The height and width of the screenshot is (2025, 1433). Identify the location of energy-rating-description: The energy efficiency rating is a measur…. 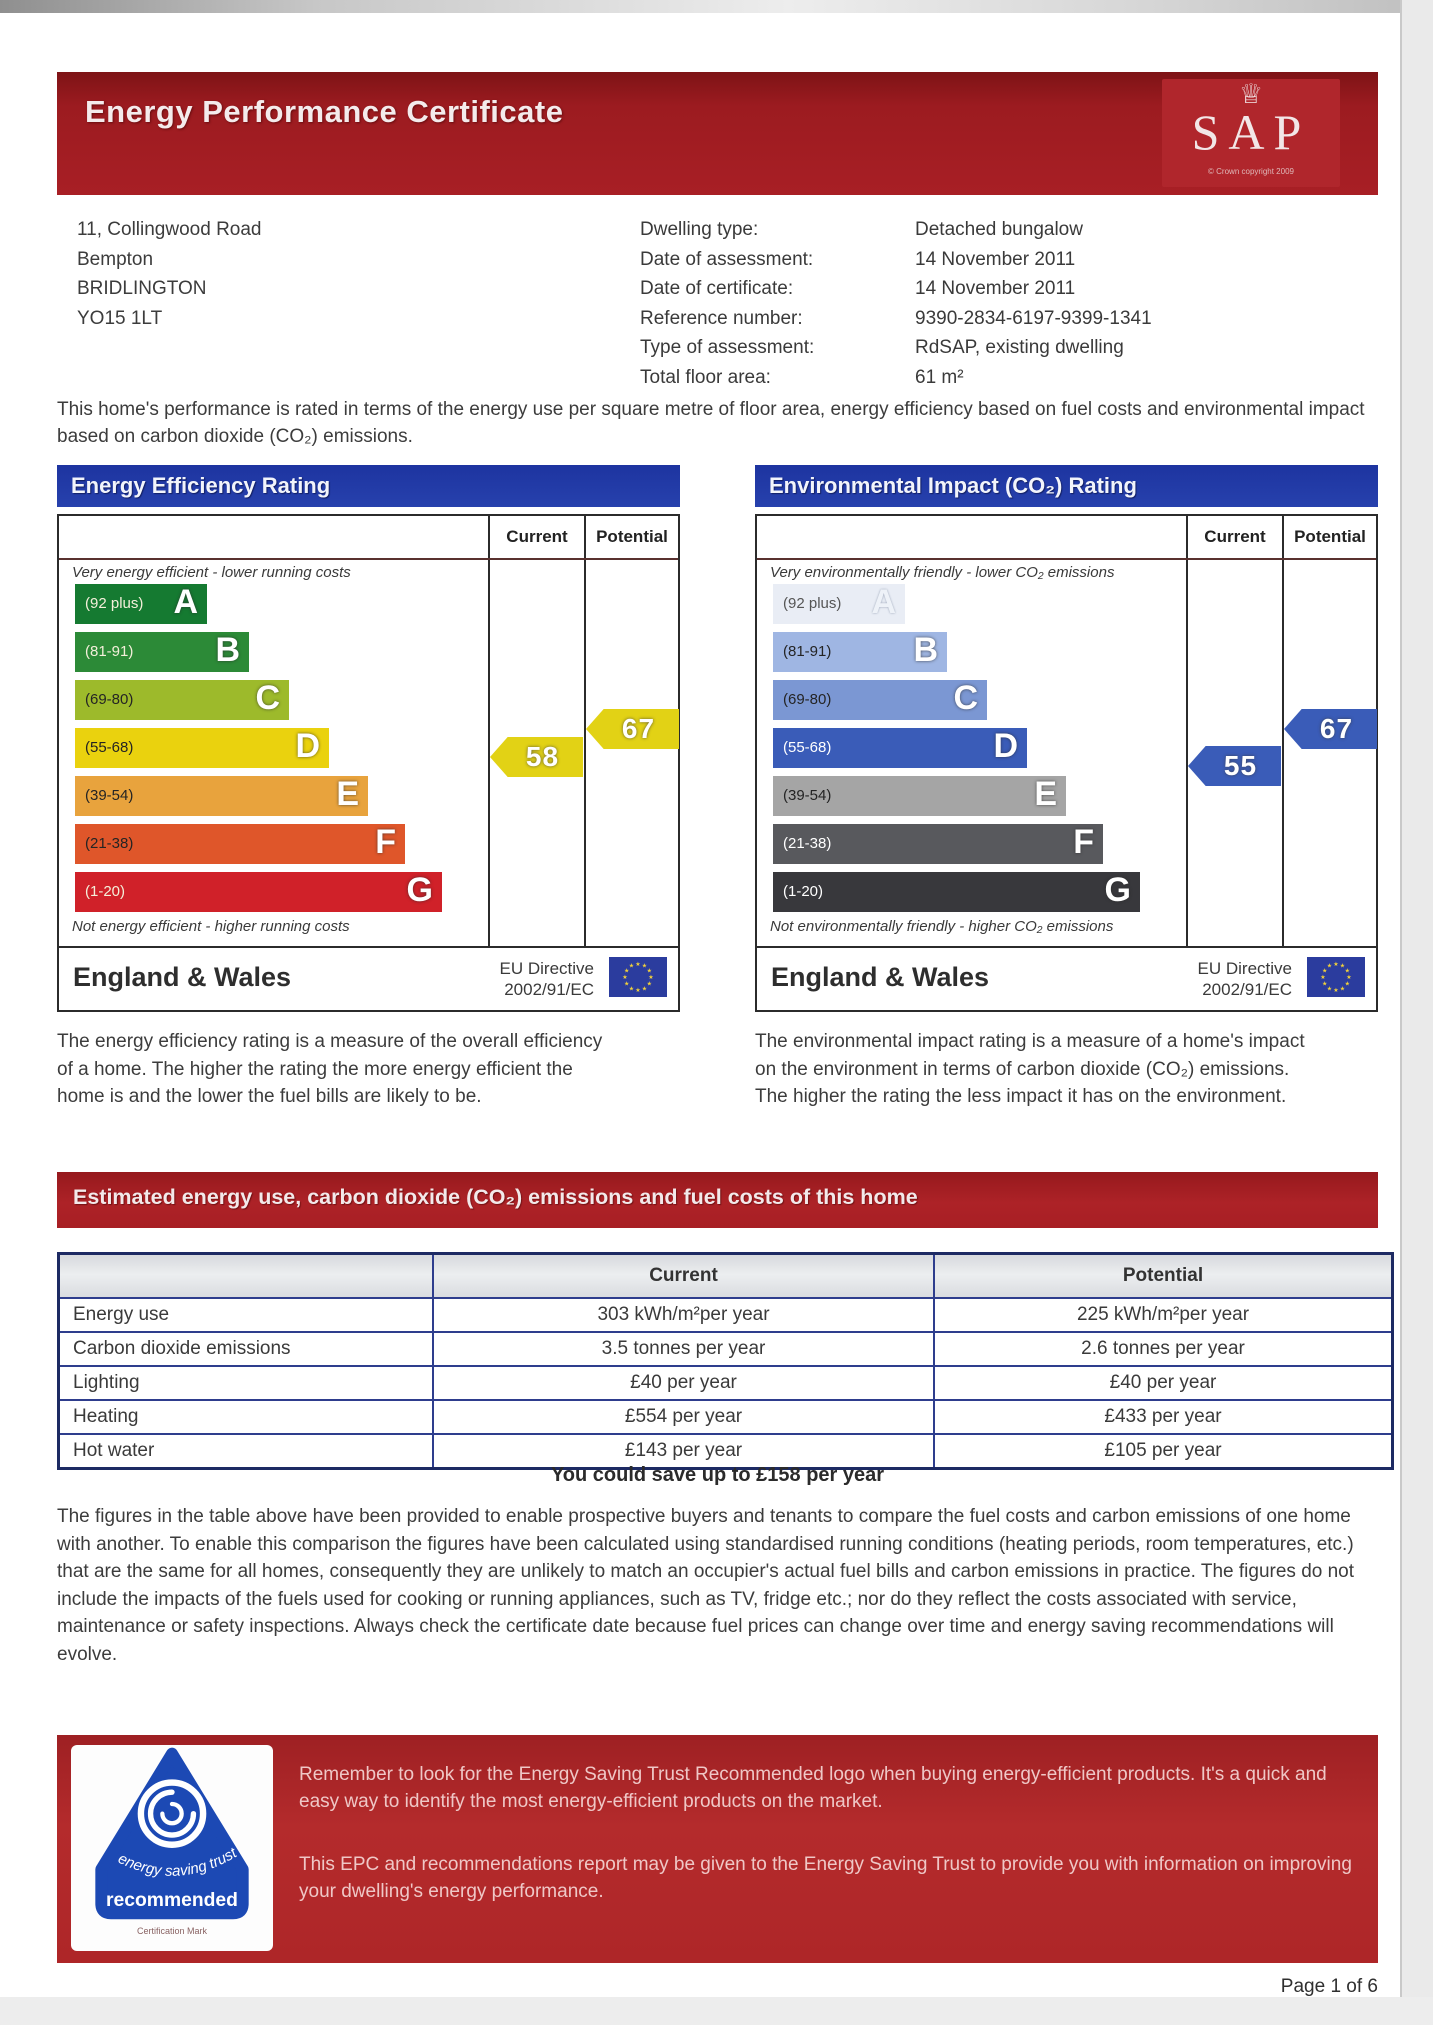
(330, 1069).